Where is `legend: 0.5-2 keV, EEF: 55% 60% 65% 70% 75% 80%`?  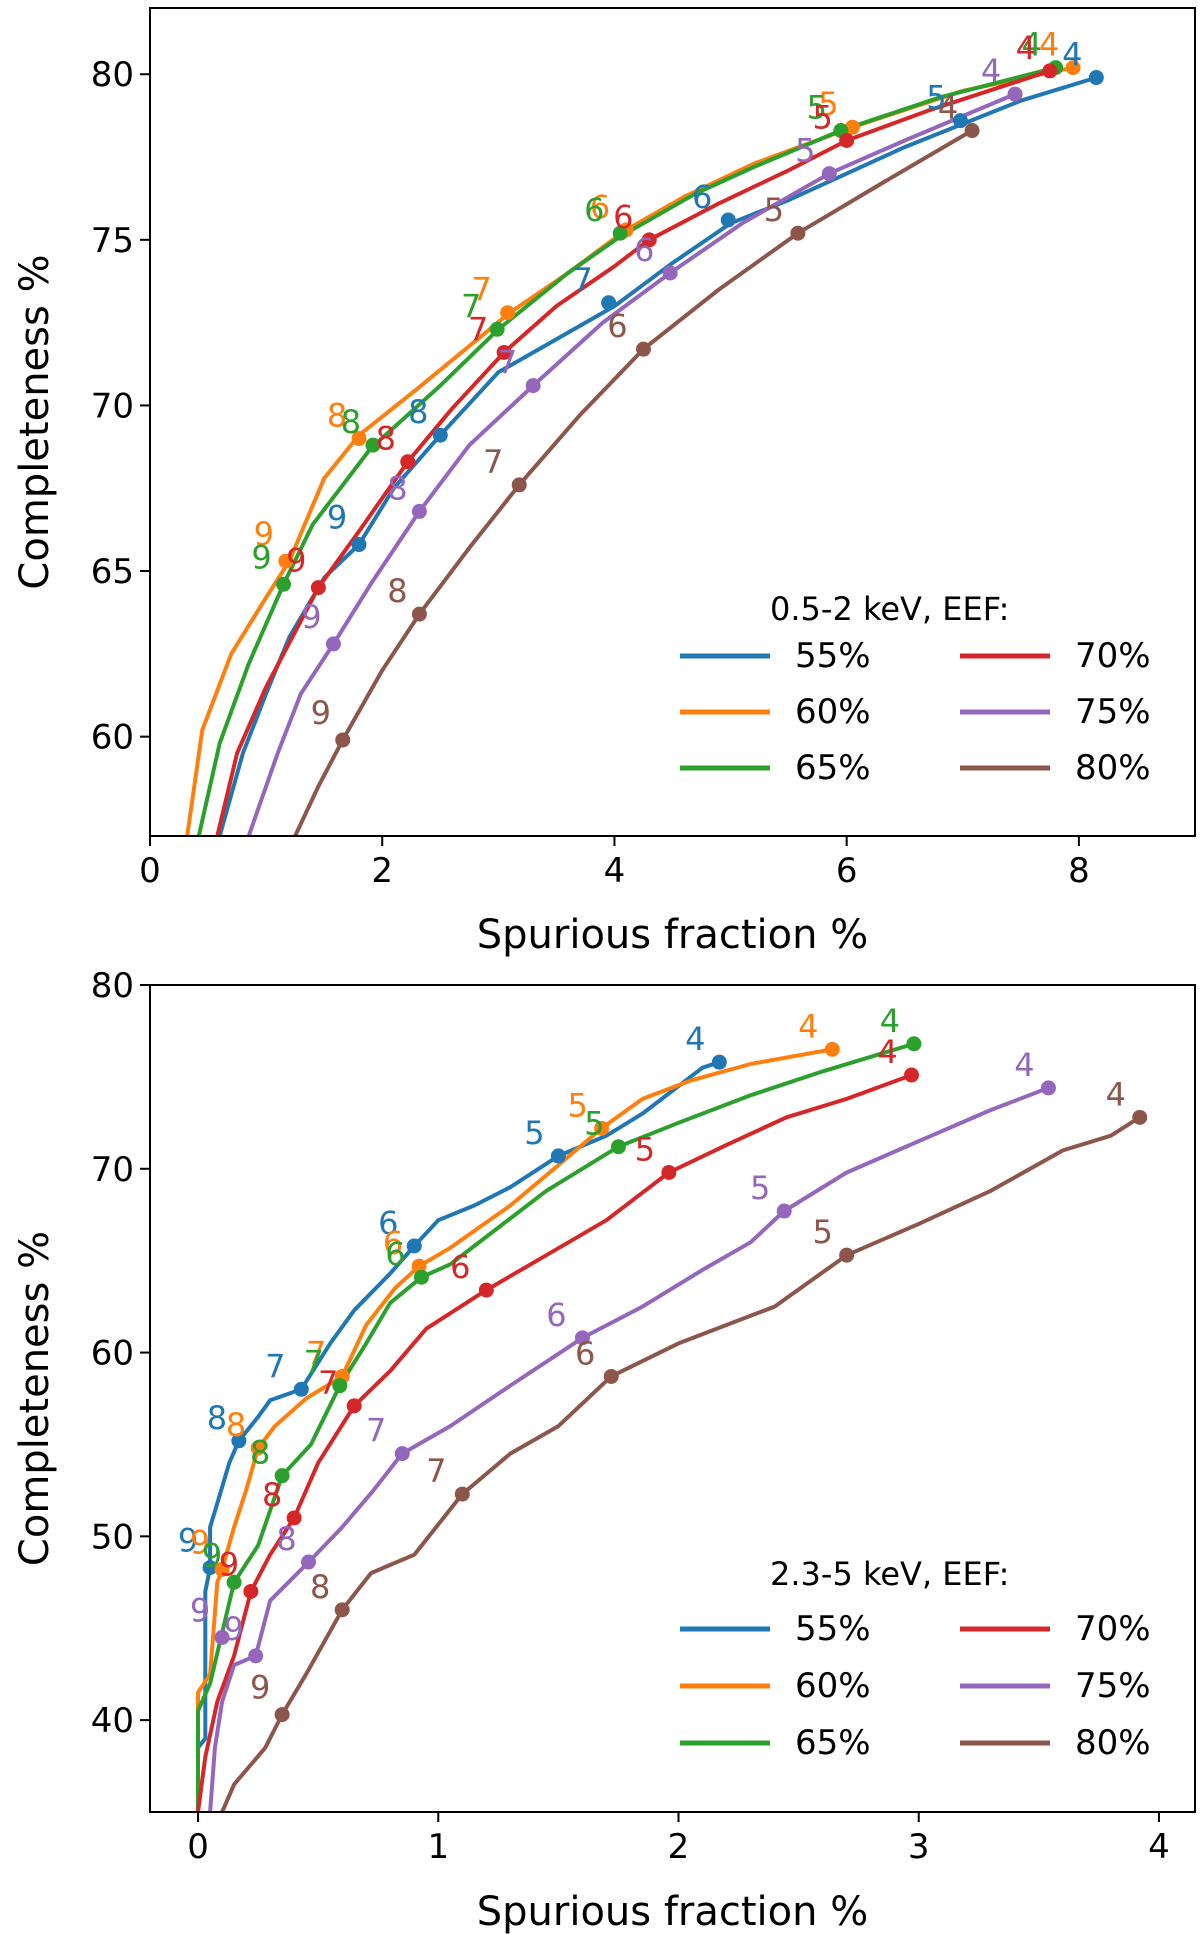 legend: 0.5-2 keV, EEF: 55% 60% 65% 70% 75% 80% is located at coordinates (915, 689).